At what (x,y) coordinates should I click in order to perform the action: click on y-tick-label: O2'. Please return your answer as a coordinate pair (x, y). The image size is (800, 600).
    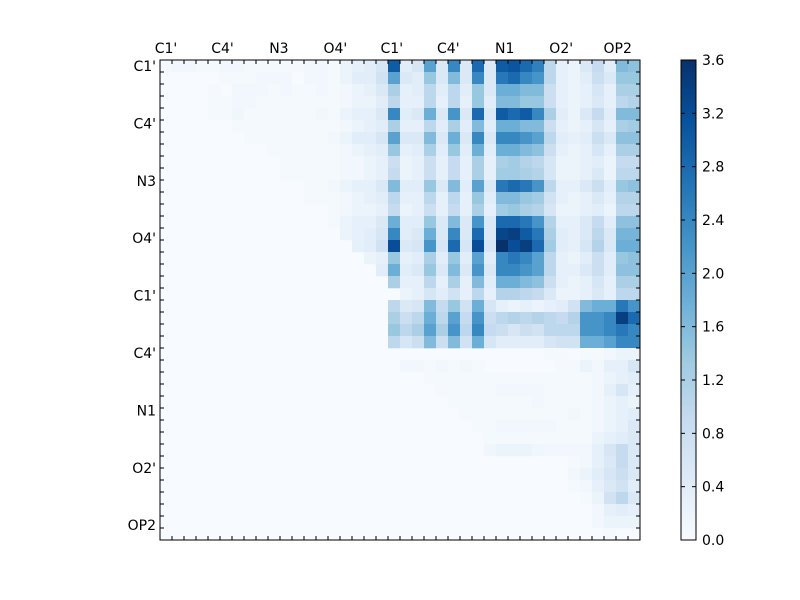
    Looking at the image, I should click on (144, 469).